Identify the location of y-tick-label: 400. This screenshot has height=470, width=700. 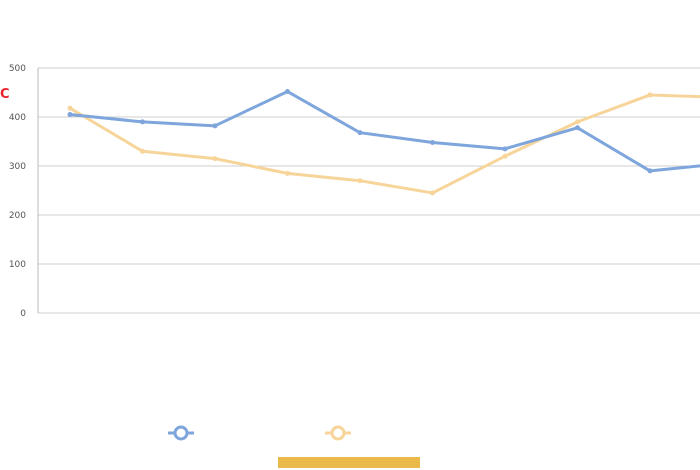
(17, 118).